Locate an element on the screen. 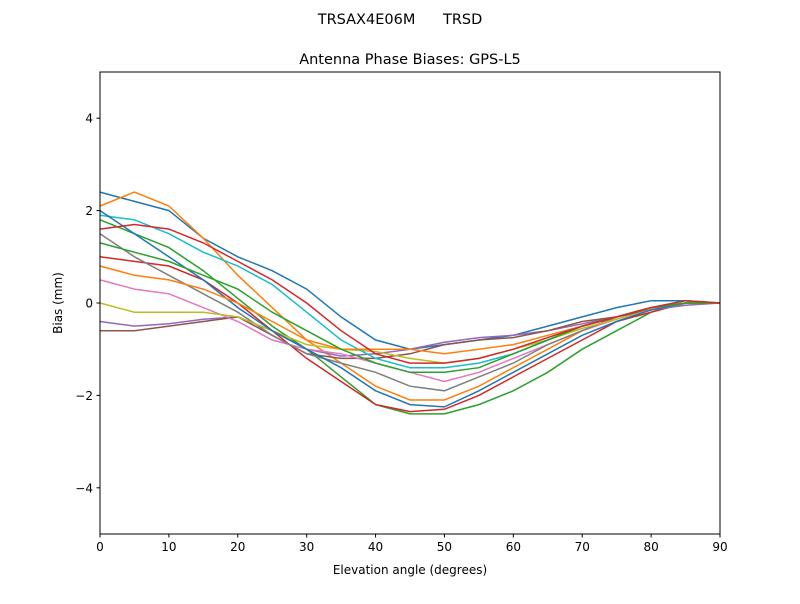  y-tick-label: 2 is located at coordinates (89, 211).